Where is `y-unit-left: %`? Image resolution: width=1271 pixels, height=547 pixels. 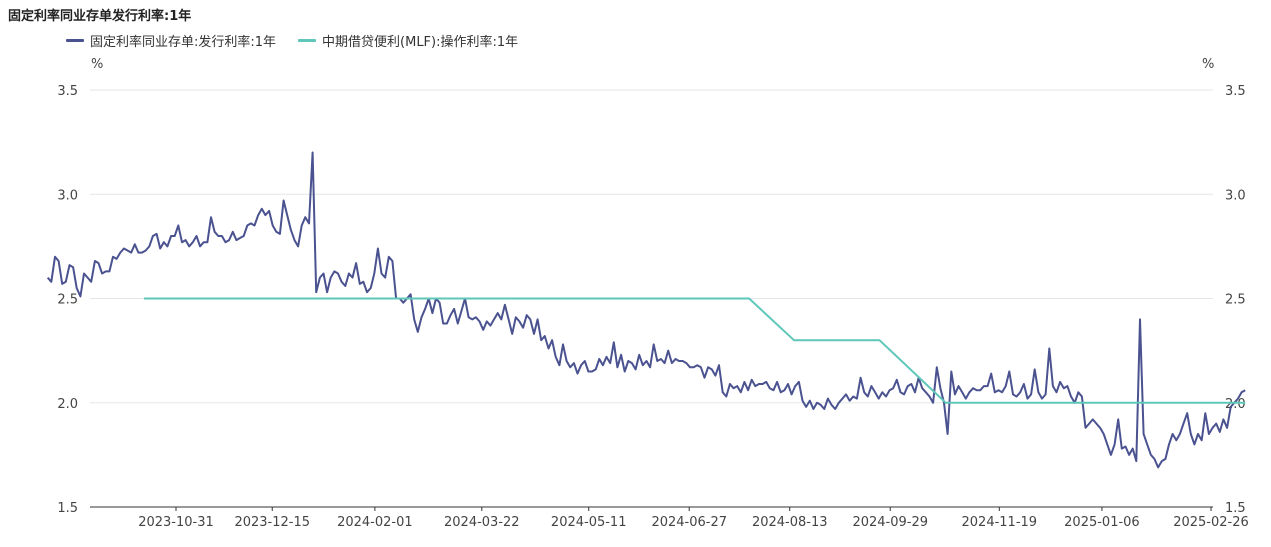
y-unit-left: % is located at coordinates (97, 64).